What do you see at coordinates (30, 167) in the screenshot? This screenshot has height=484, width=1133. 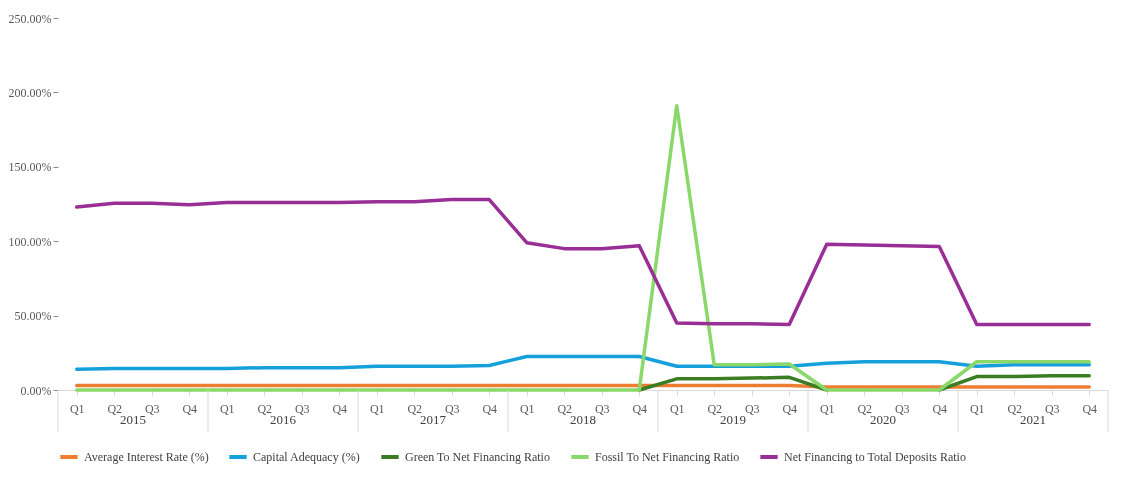 I see `y-tick-label: 150.00%` at bounding box center [30, 167].